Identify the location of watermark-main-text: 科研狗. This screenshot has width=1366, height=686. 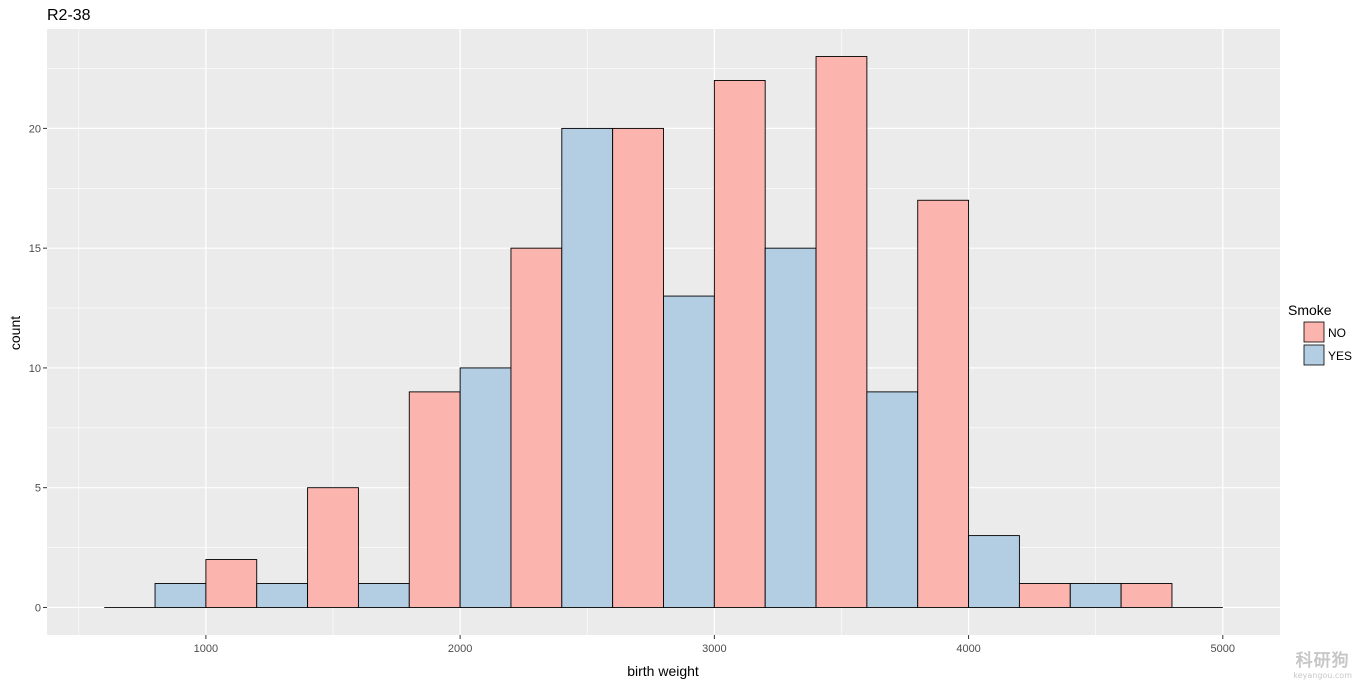
(1322, 661).